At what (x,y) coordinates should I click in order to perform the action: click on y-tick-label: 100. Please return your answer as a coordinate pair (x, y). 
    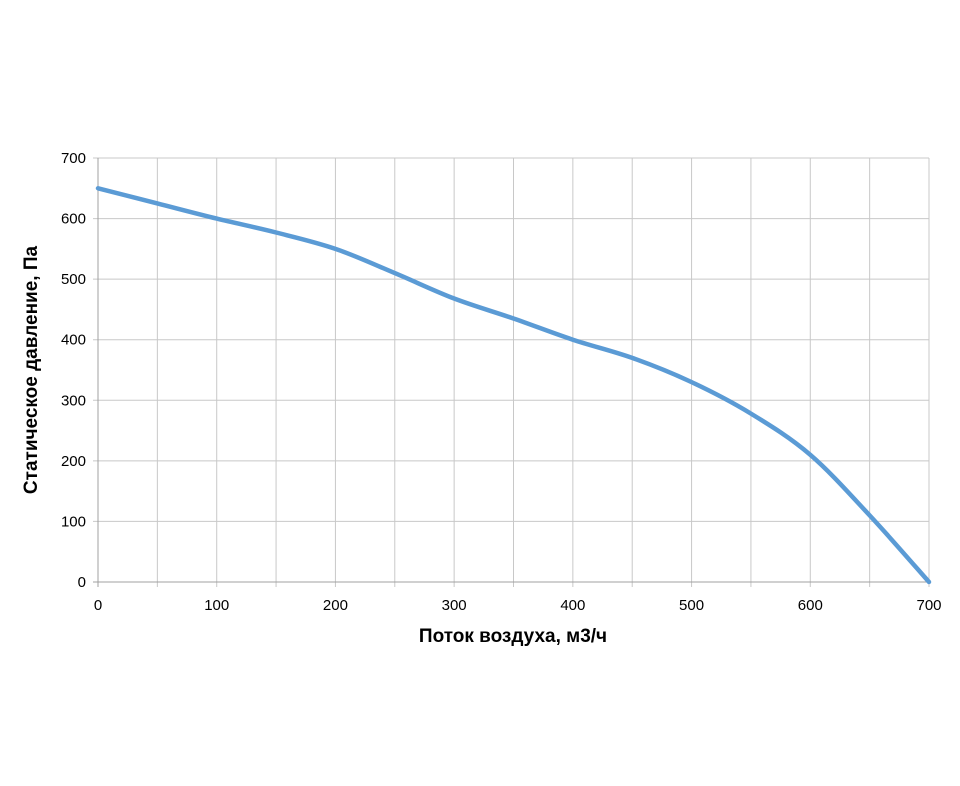
    Looking at the image, I should click on (73, 521).